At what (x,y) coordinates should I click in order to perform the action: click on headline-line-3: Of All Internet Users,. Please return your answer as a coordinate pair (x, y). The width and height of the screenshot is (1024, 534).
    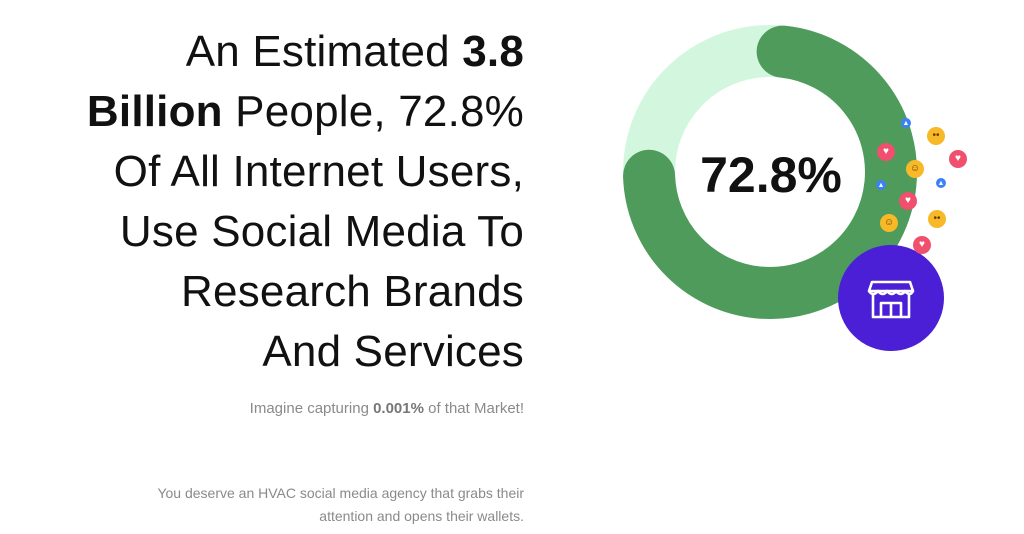
    Looking at the image, I should click on (318, 171).